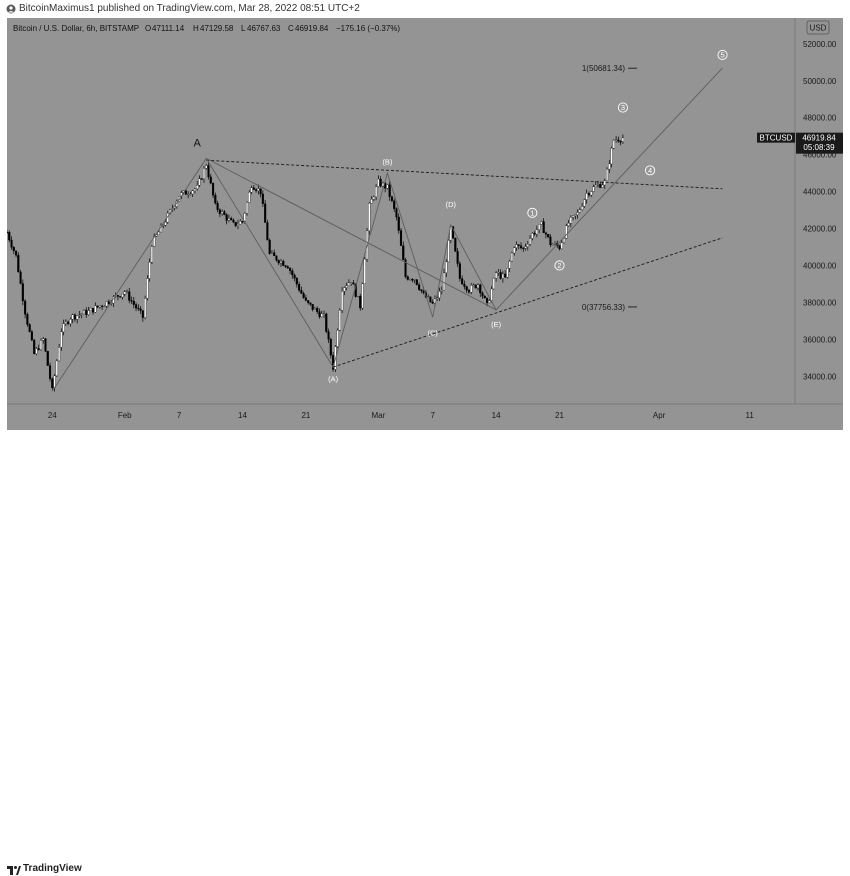 This screenshot has width=850, height=876. What do you see at coordinates (603, 68) in the screenshot?
I see `fib-label-0: 1(50681.34)` at bounding box center [603, 68].